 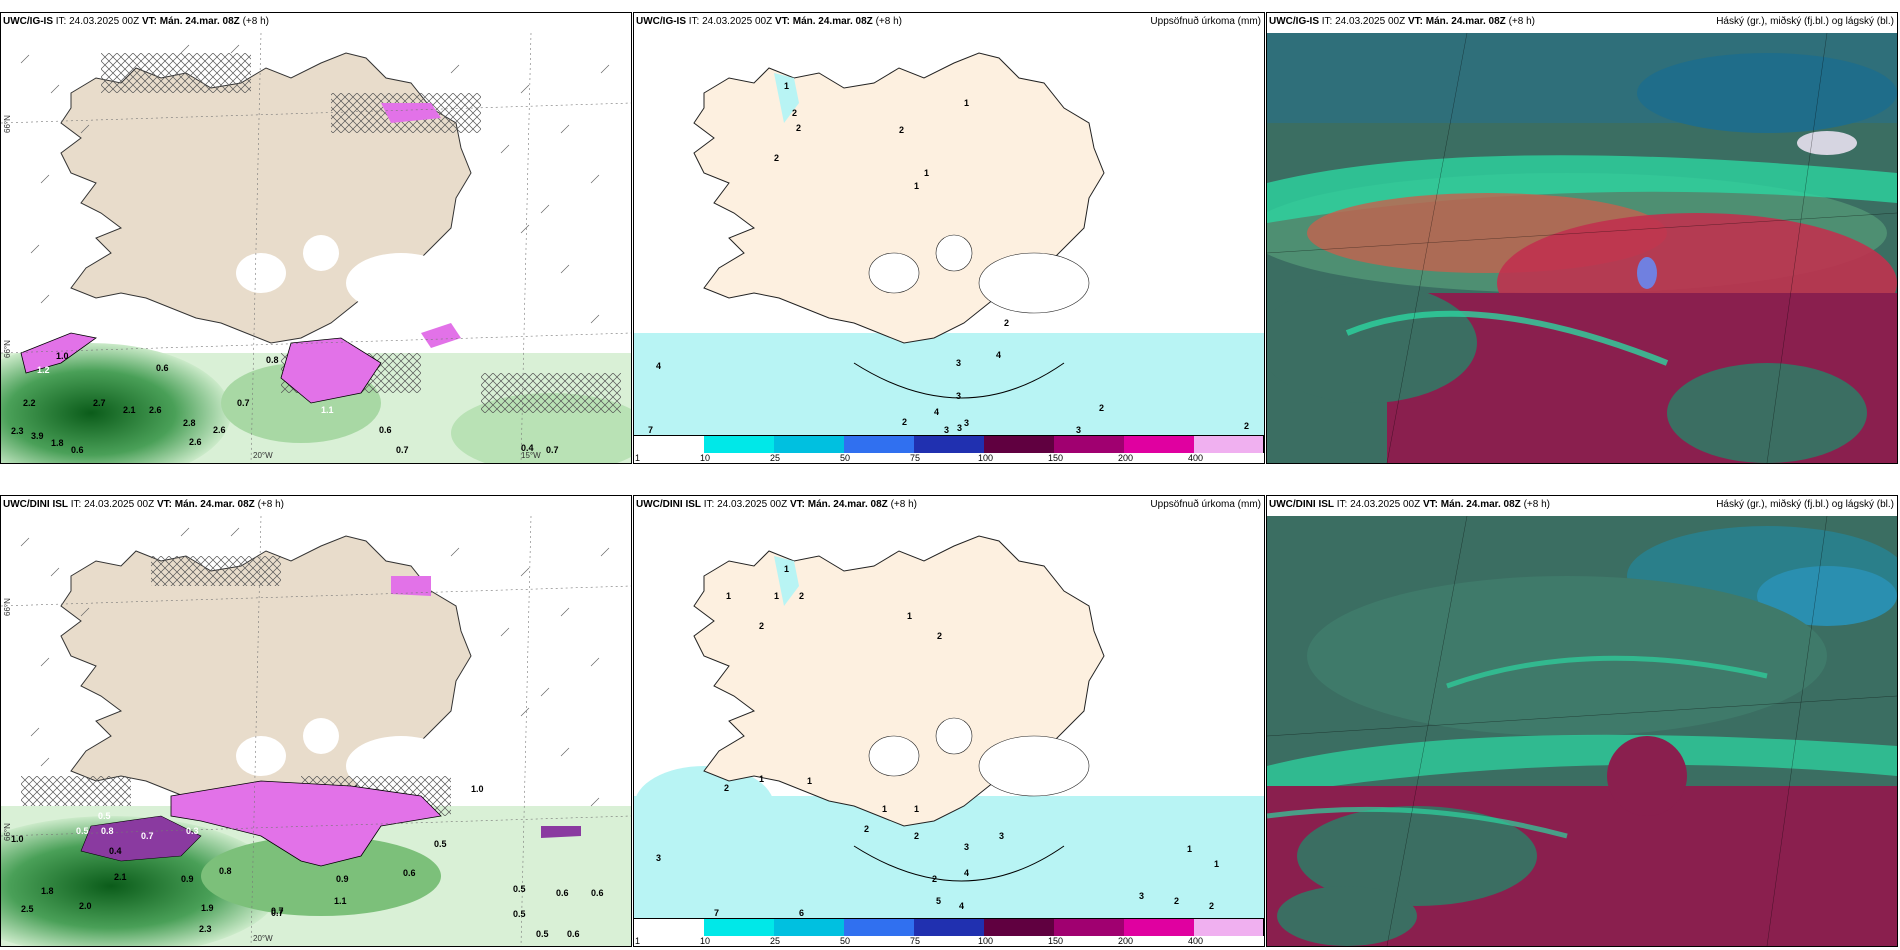 What do you see at coordinates (986, 941) in the screenshot?
I see `colorbar-tick: 100` at bounding box center [986, 941].